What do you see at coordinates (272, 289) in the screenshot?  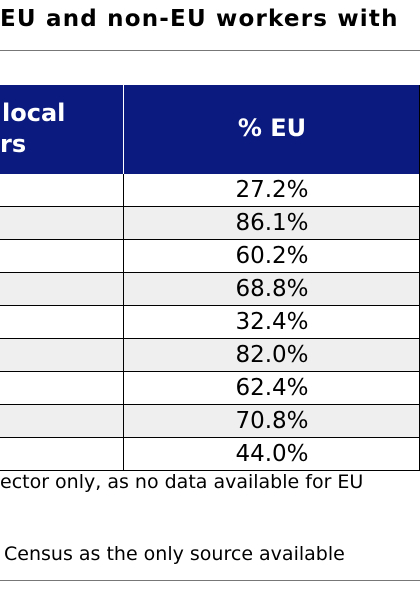 I see `eu-percent-cell: 68.8%` at bounding box center [272, 289].